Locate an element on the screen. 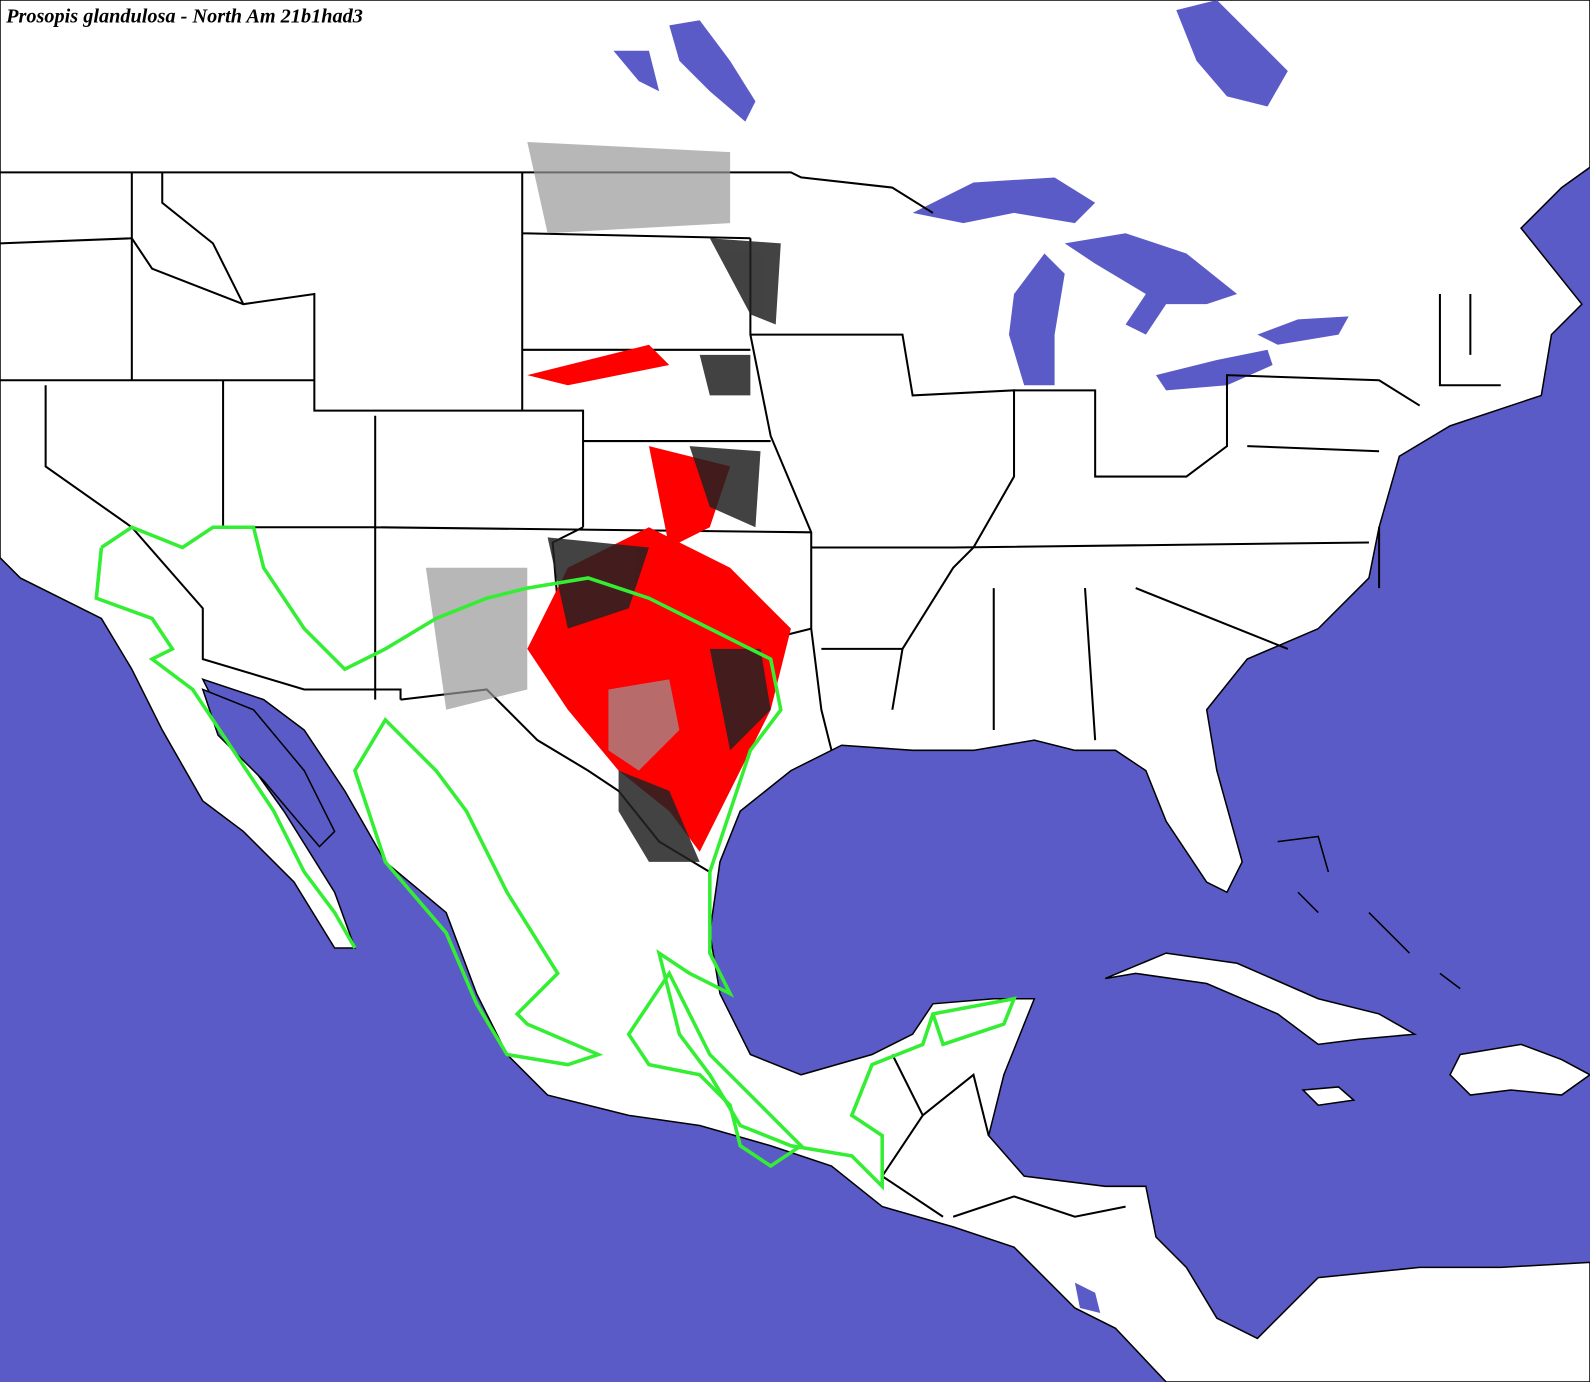 The width and height of the screenshot is (1590, 1382). gulf-of-california is located at coordinates (268, 768).